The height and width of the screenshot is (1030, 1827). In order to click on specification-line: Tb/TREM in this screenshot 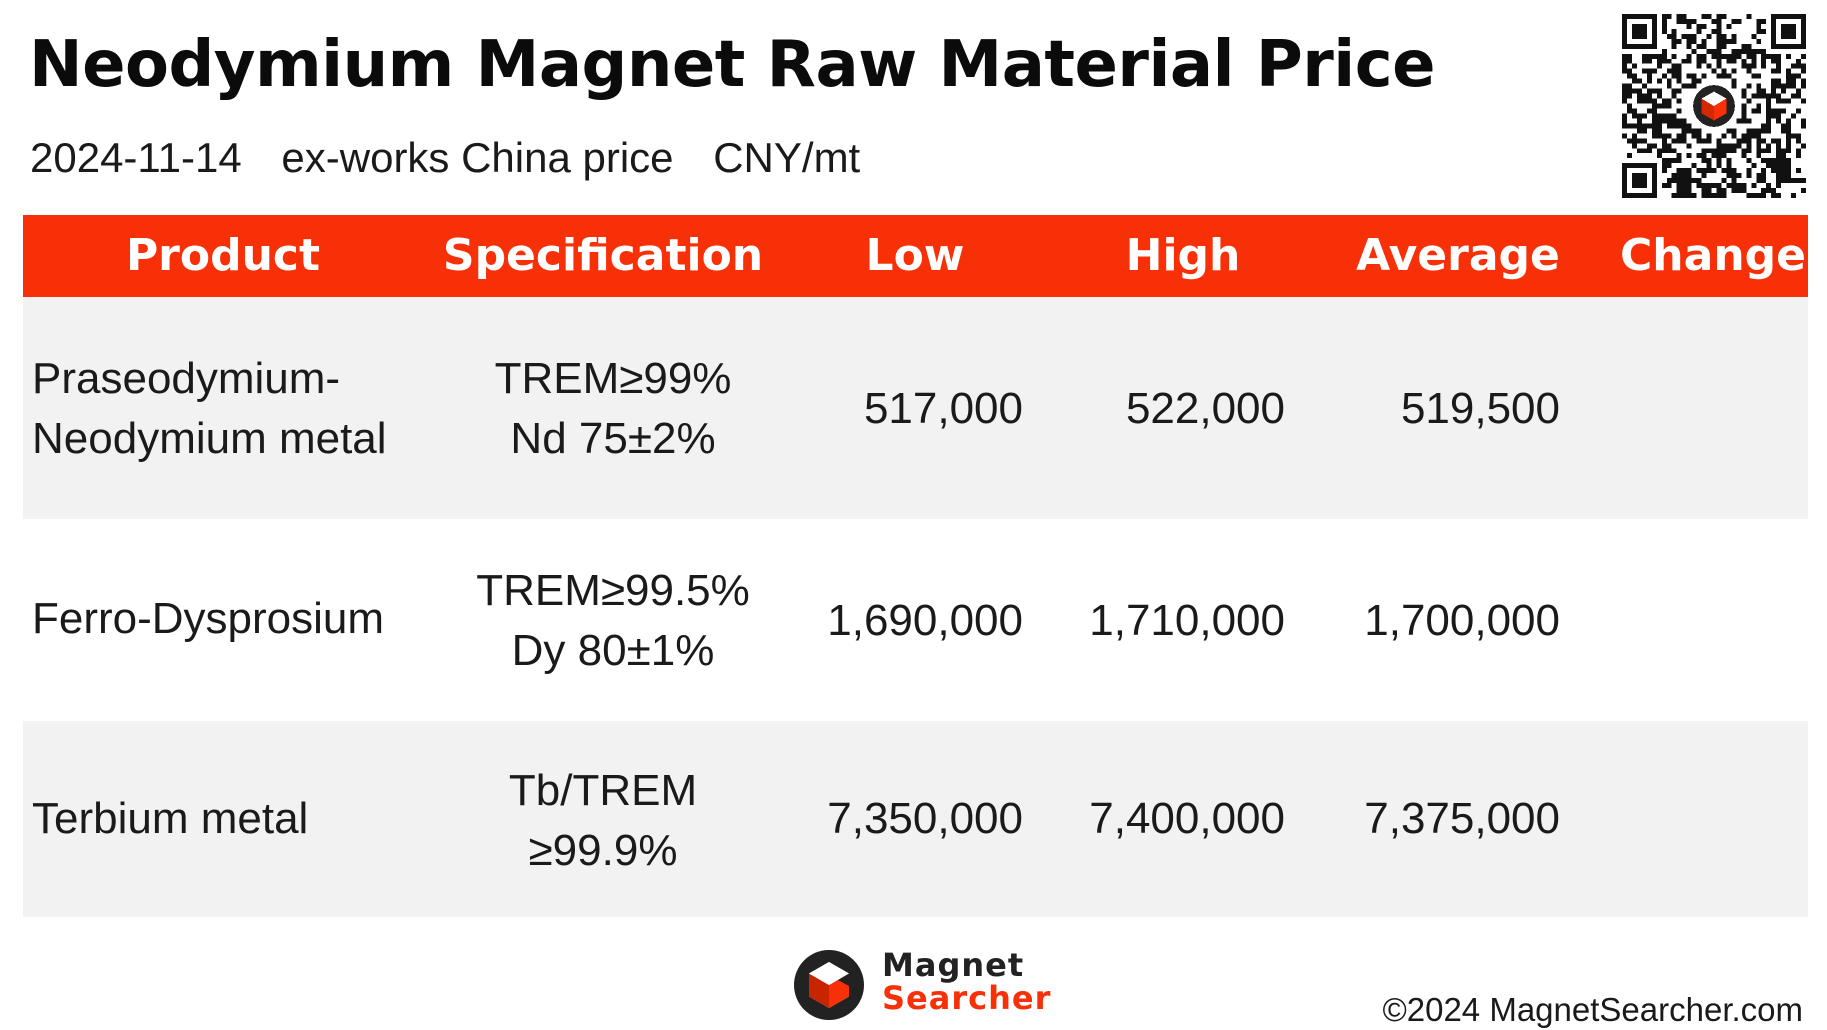, I will do `click(603, 790)`.